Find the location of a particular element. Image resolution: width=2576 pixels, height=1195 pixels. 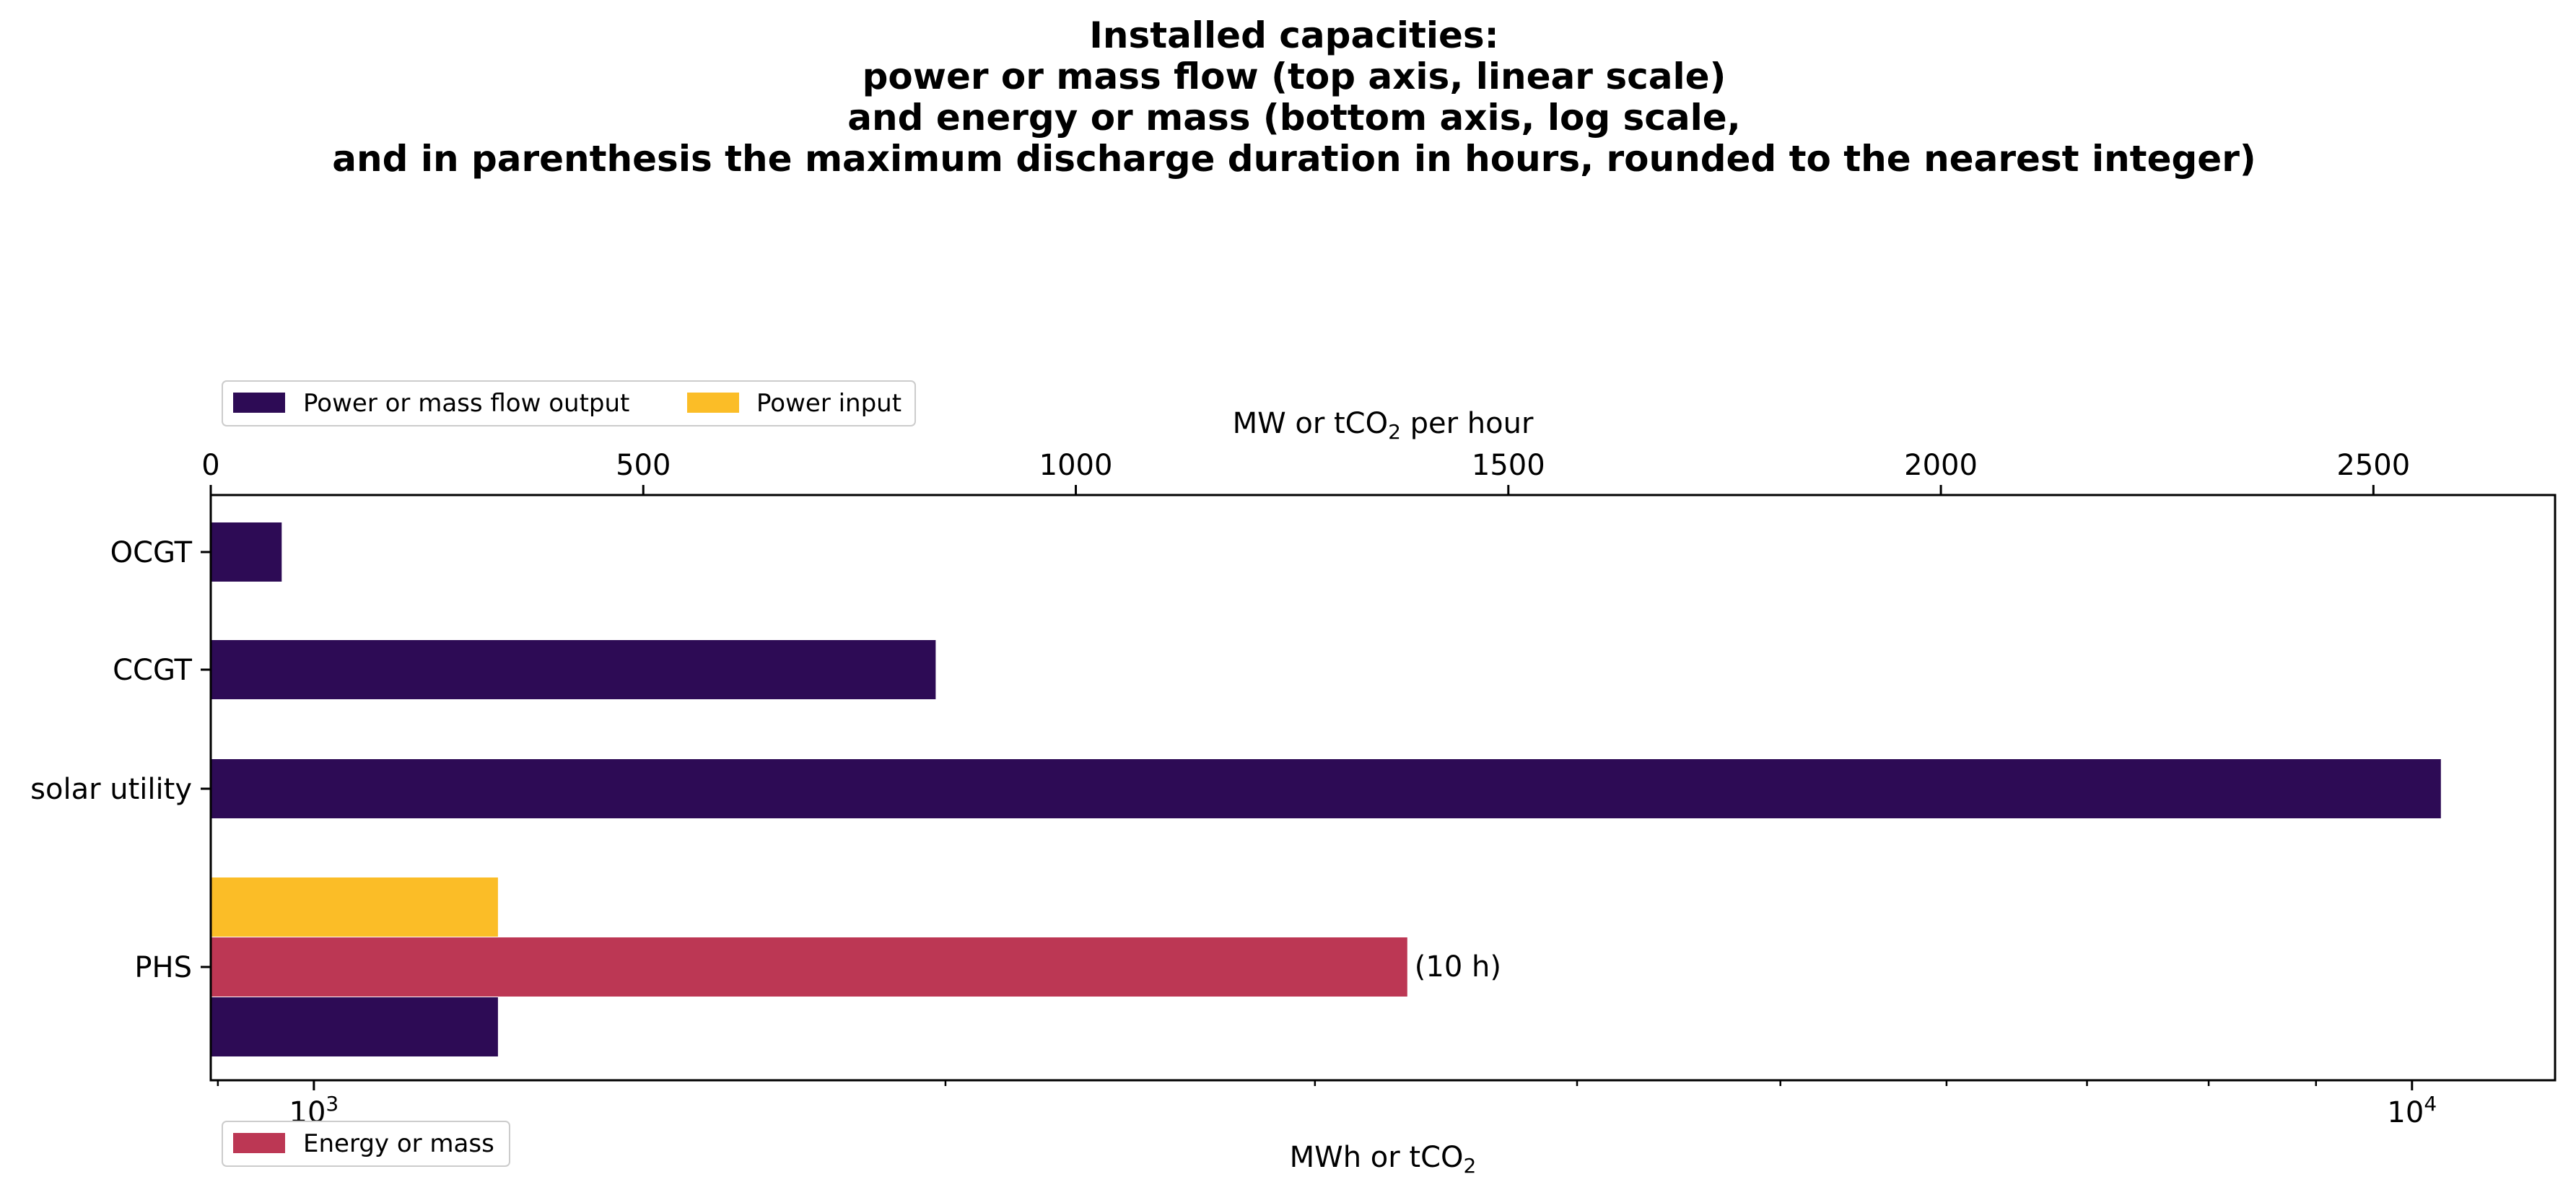

annotations-layer: (10 h) is located at coordinates (1458, 967).